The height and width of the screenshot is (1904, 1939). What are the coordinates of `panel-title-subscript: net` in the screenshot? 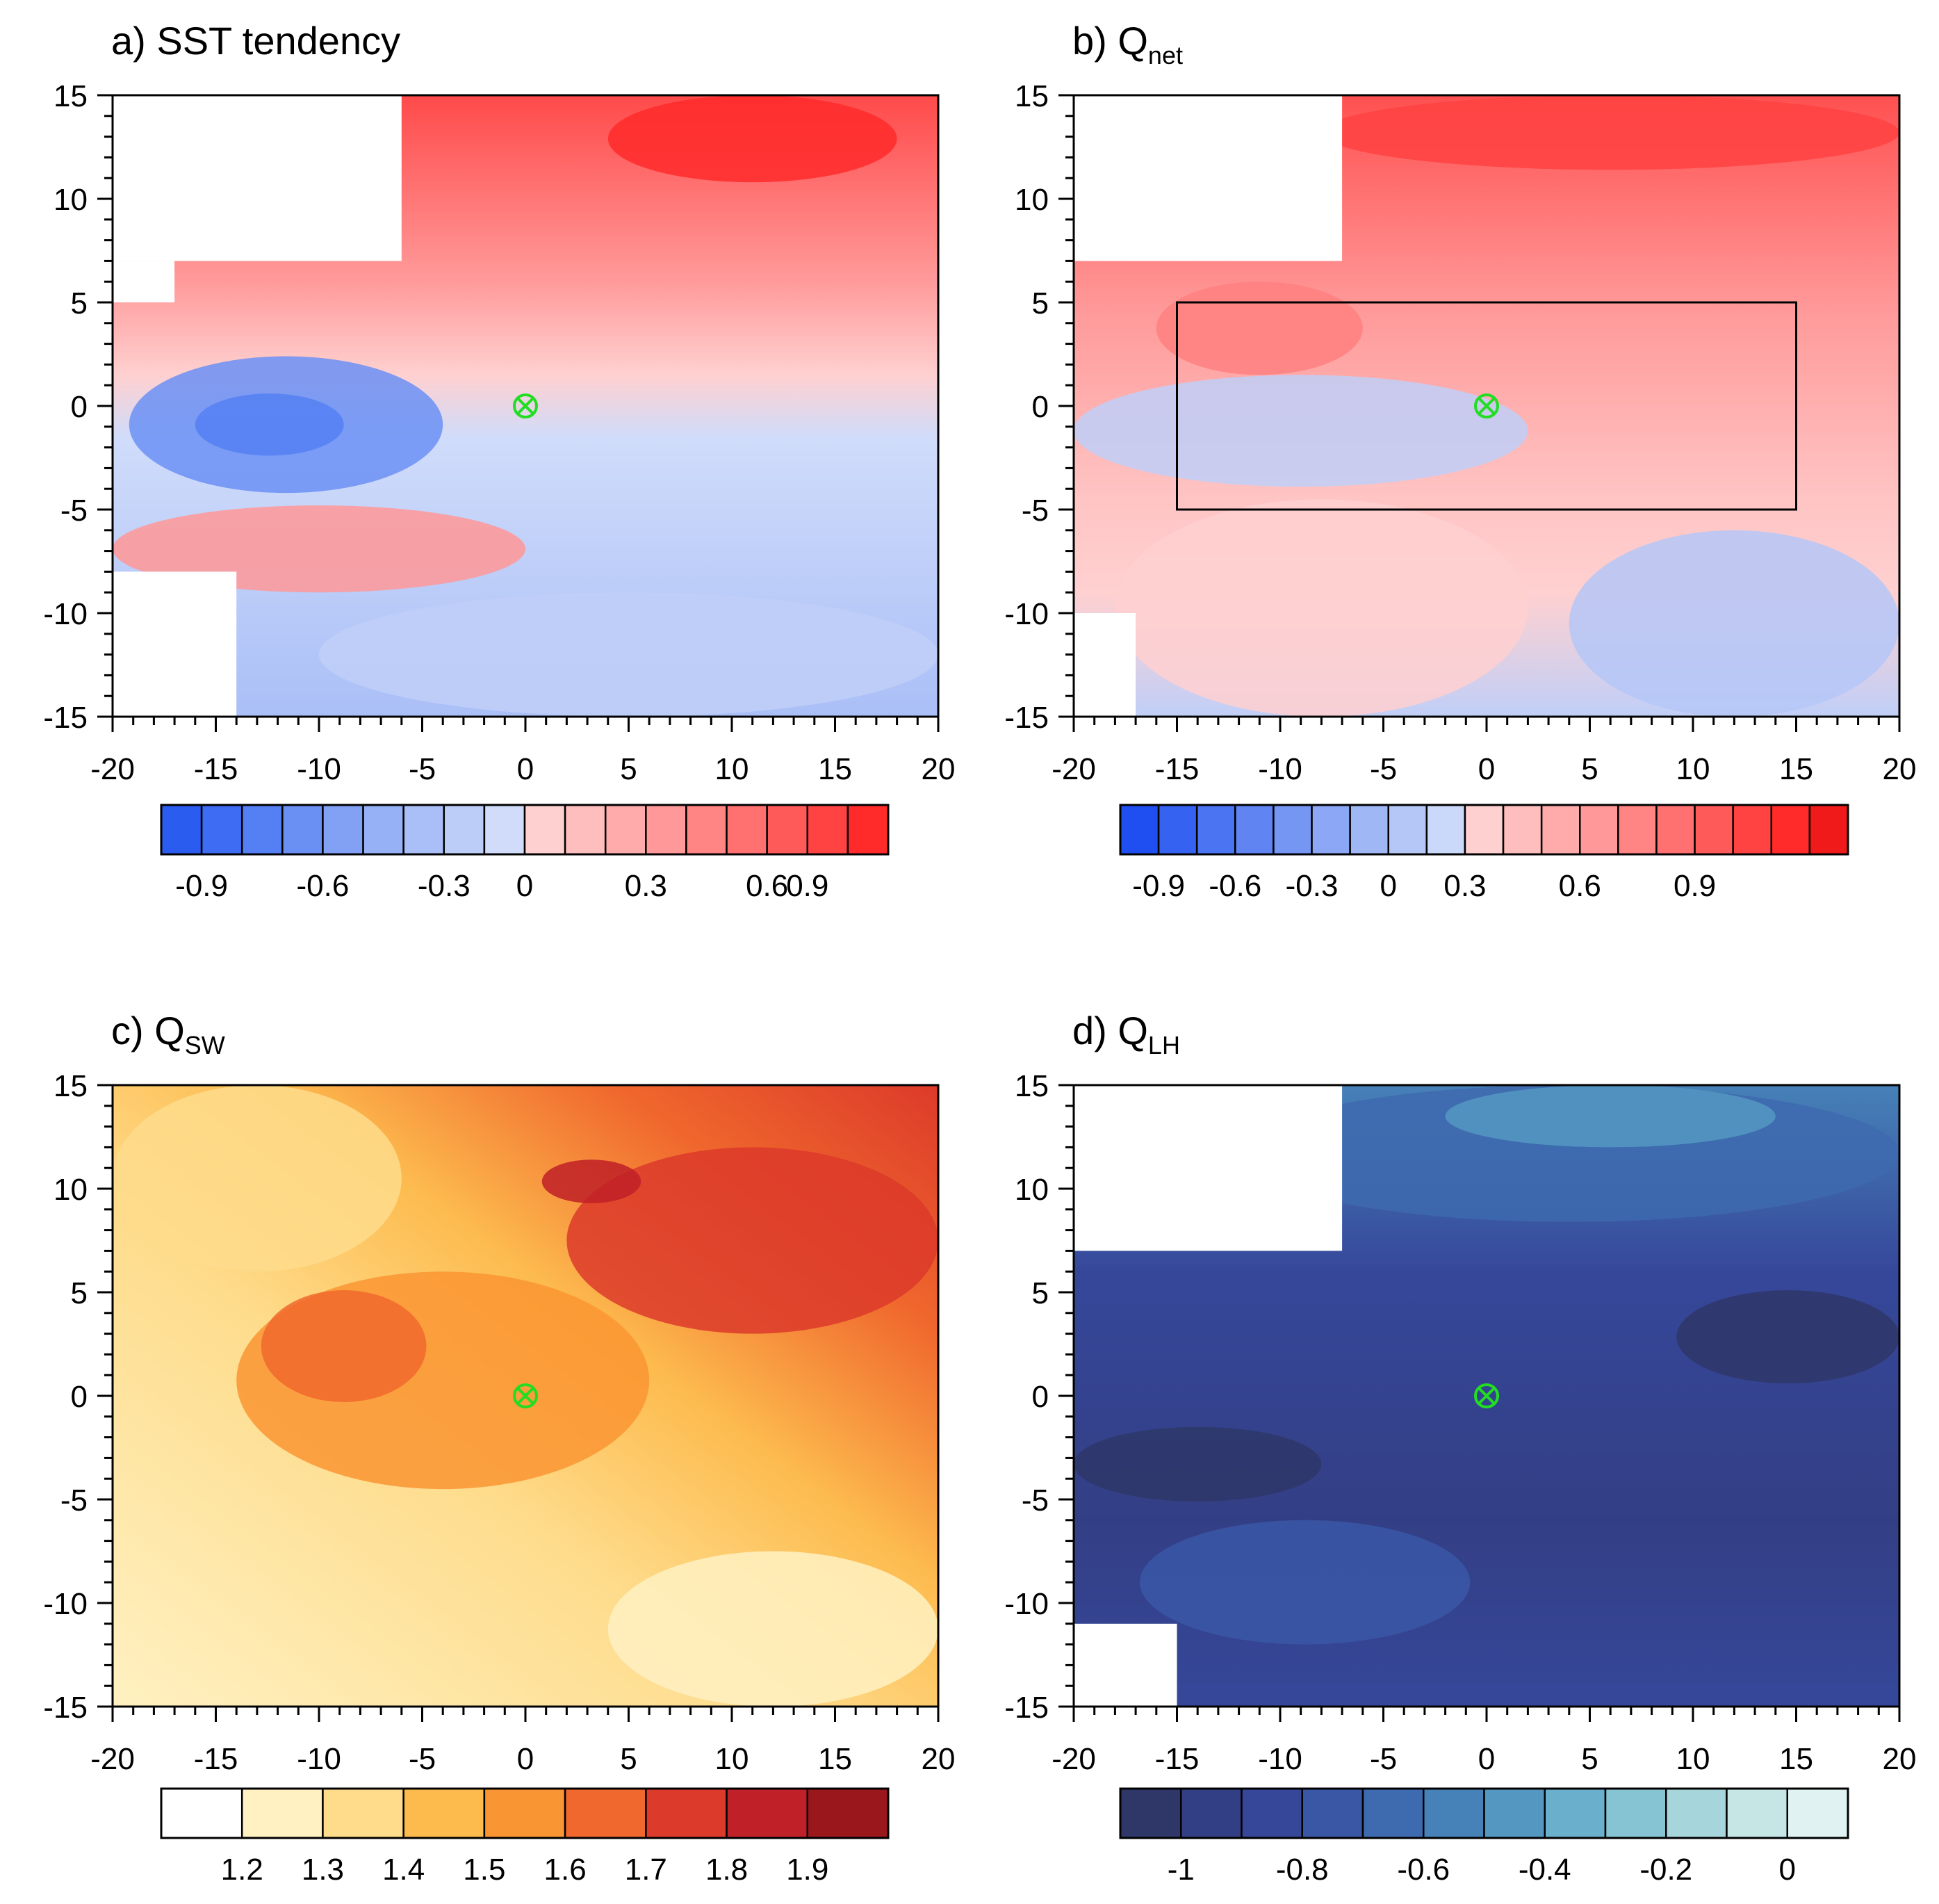 It's located at (1165, 55).